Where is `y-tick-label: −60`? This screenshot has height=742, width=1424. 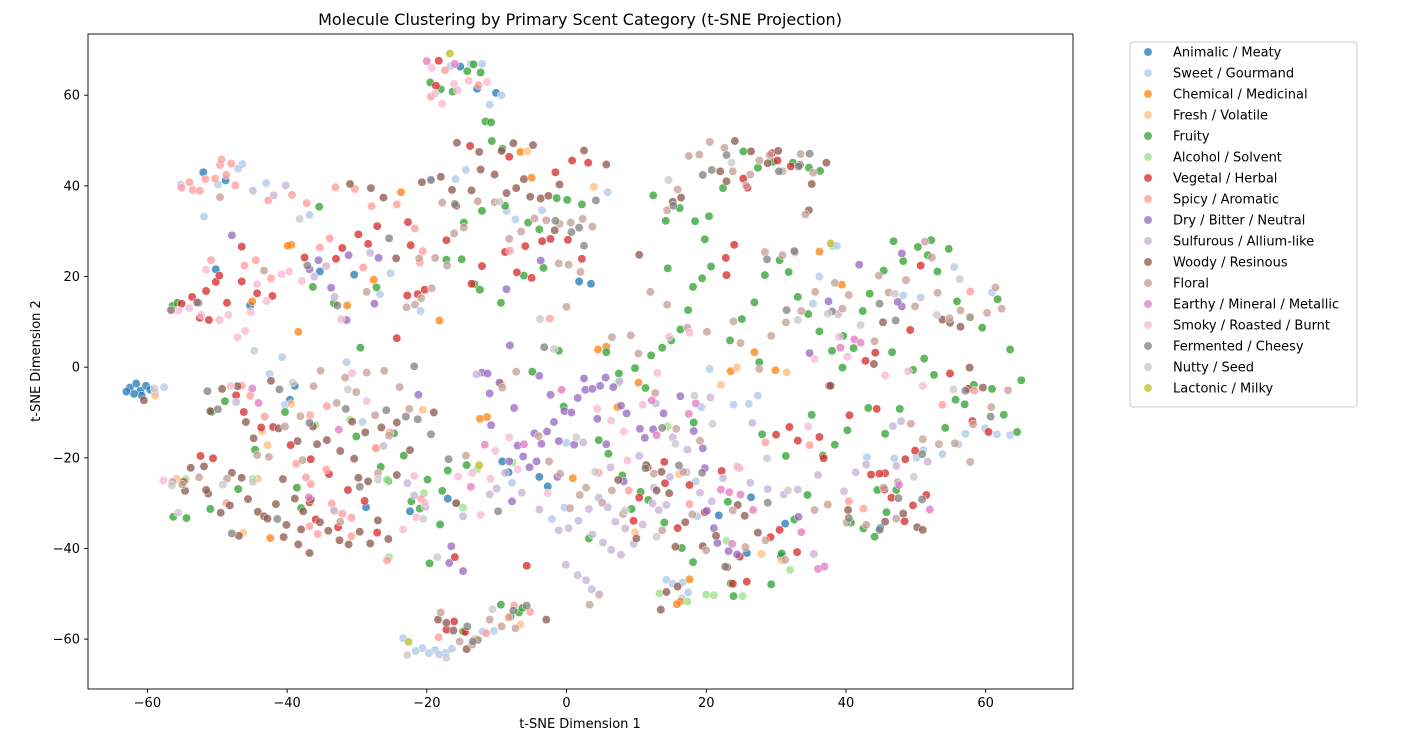 y-tick-label: −60 is located at coordinates (66, 640).